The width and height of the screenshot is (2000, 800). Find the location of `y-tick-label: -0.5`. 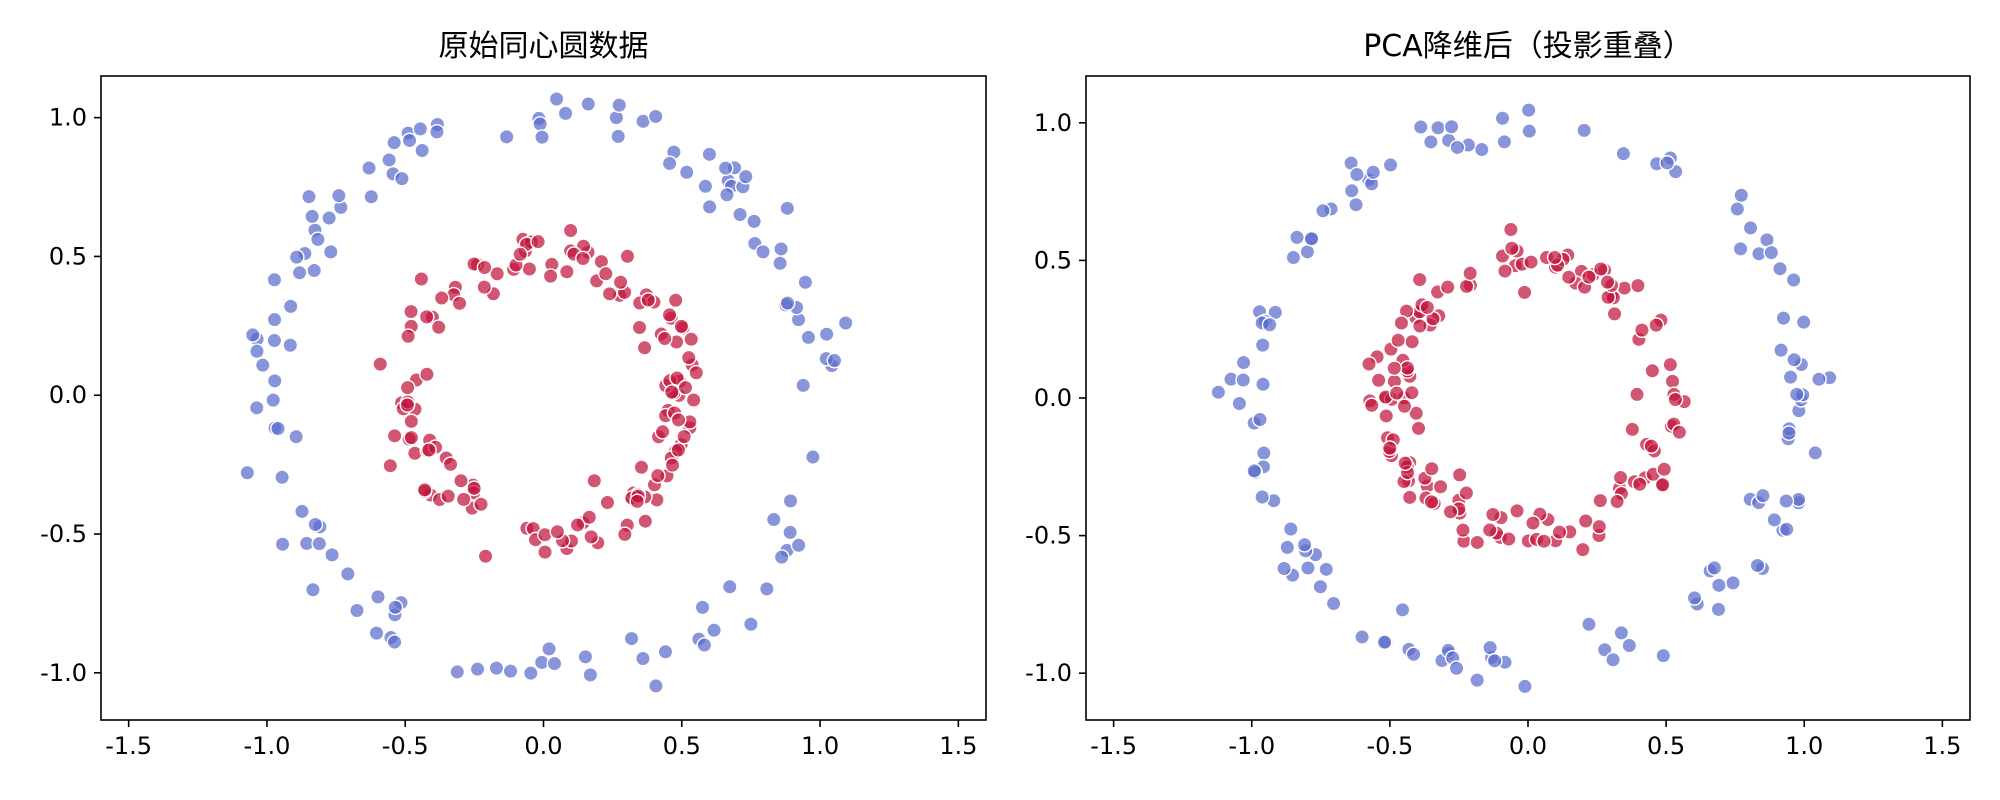

y-tick-label: -0.5 is located at coordinates (1048, 536).